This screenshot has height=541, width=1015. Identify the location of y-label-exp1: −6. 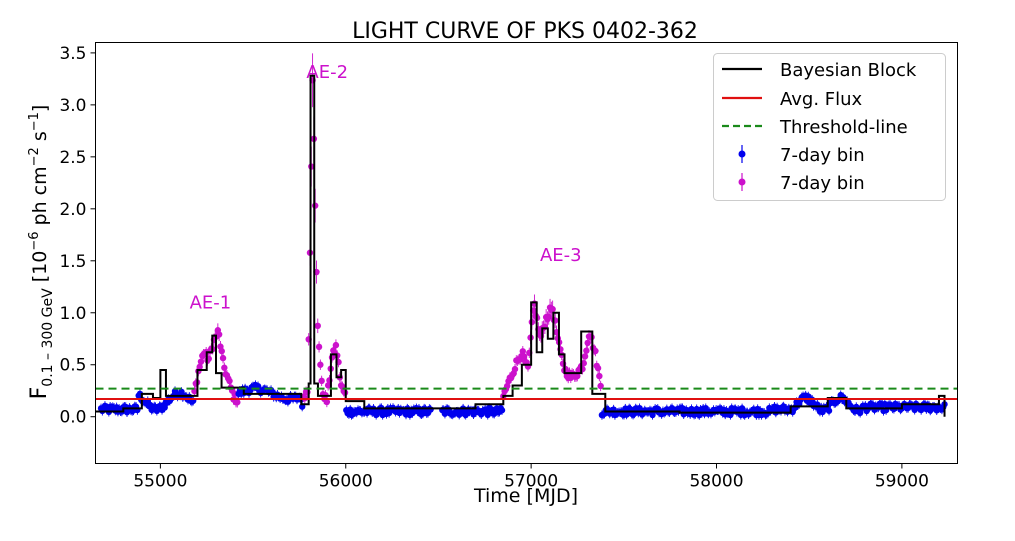
(34, 241).